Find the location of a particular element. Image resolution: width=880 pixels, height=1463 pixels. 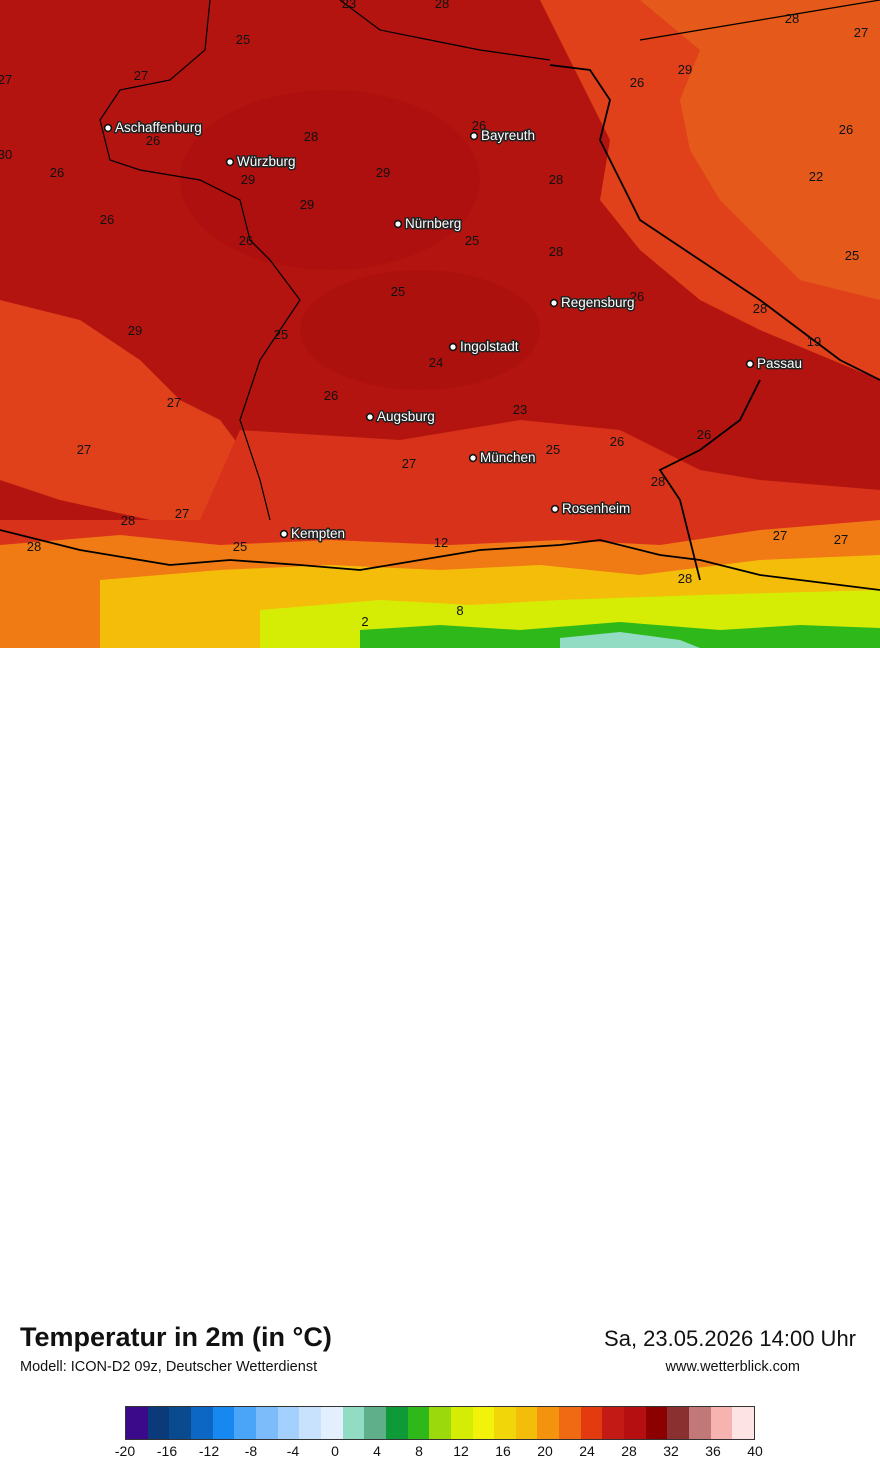

color-scale-tick-label: -4 is located at coordinates (293, 1451).